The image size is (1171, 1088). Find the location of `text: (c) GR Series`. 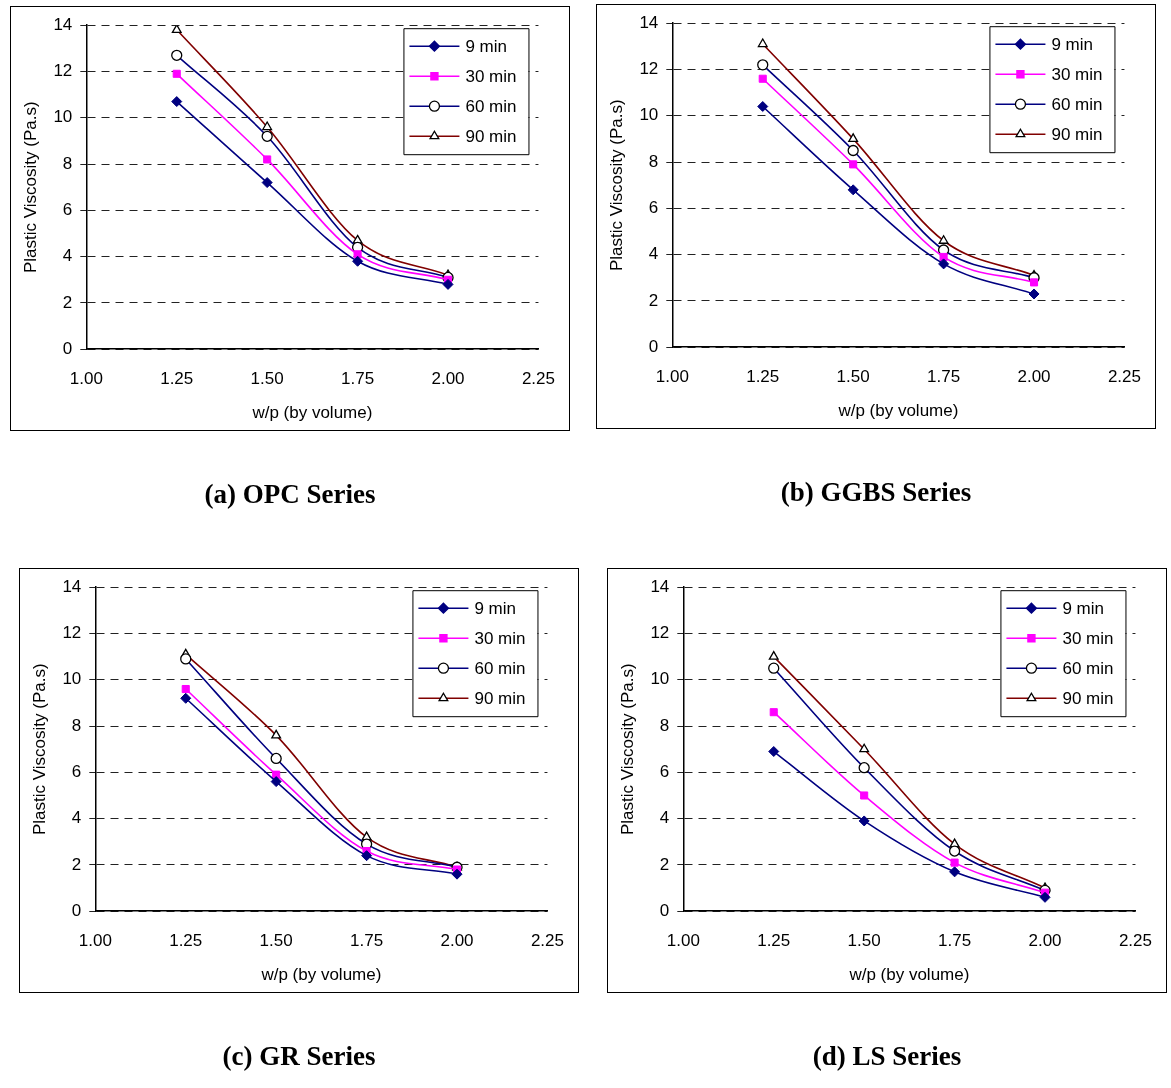

text: (c) GR Series is located at coordinates (299, 1056).